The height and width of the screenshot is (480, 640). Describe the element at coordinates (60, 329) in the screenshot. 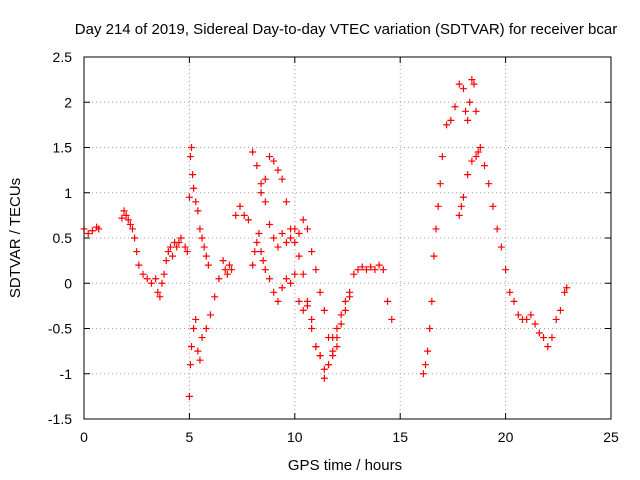

I see `y-tick-label: -0.5` at that location.